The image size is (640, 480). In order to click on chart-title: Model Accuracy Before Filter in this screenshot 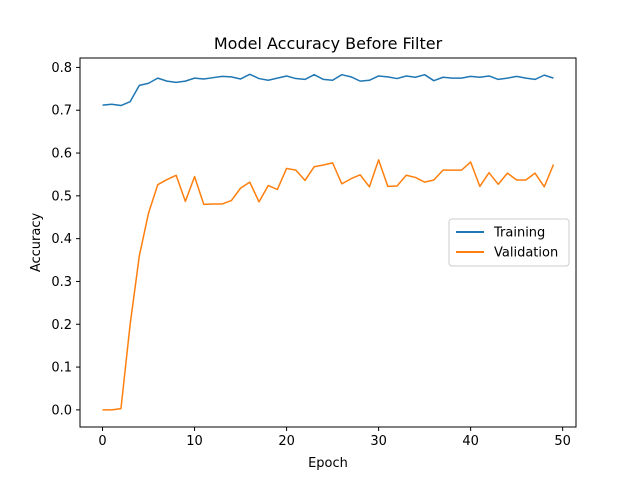, I will do `click(328, 43)`.